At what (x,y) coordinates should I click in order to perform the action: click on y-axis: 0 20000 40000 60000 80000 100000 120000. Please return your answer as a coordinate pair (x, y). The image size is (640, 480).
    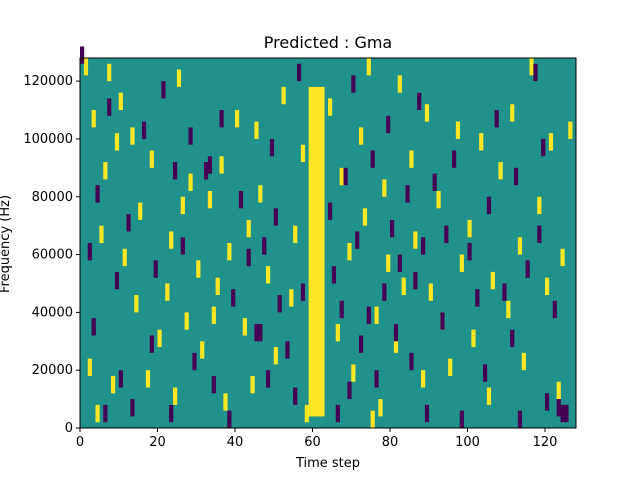
    Looking at the image, I should click on (51, 255).